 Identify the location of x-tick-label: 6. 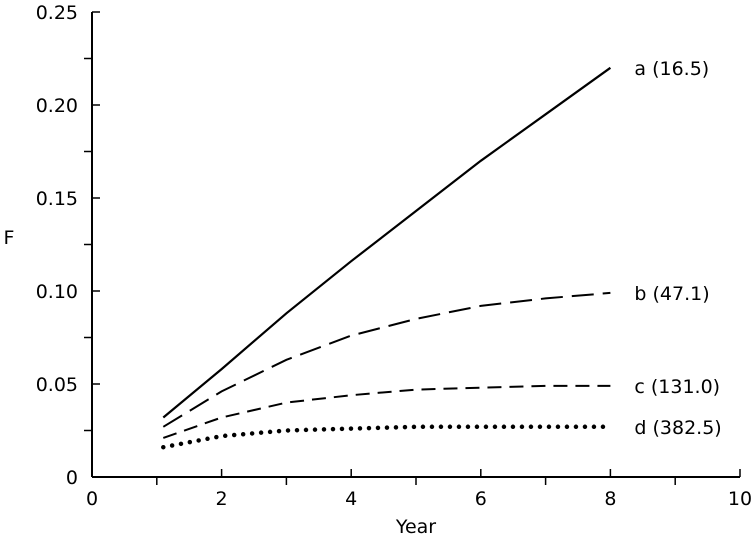
(481, 499).